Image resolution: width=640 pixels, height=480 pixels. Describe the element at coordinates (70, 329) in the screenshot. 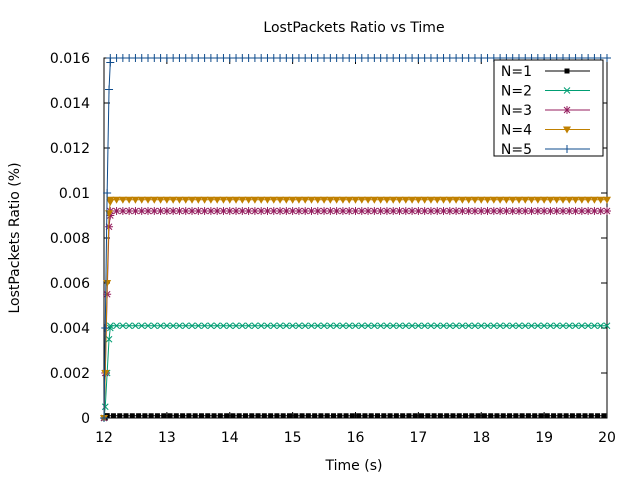

I see `y-tick-label: 0.004` at that location.